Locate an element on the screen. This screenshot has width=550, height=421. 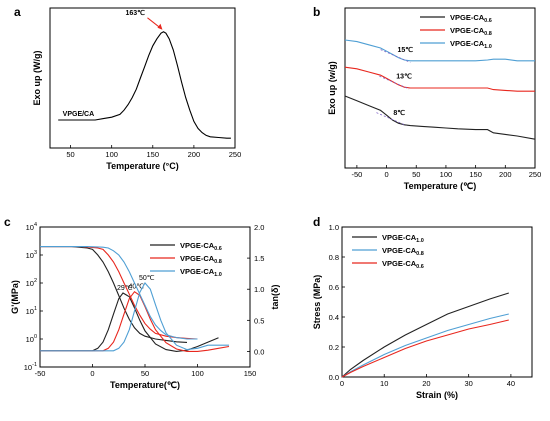
panel-d-y-tick-label: 0.8 is located at coordinates (334, 257).